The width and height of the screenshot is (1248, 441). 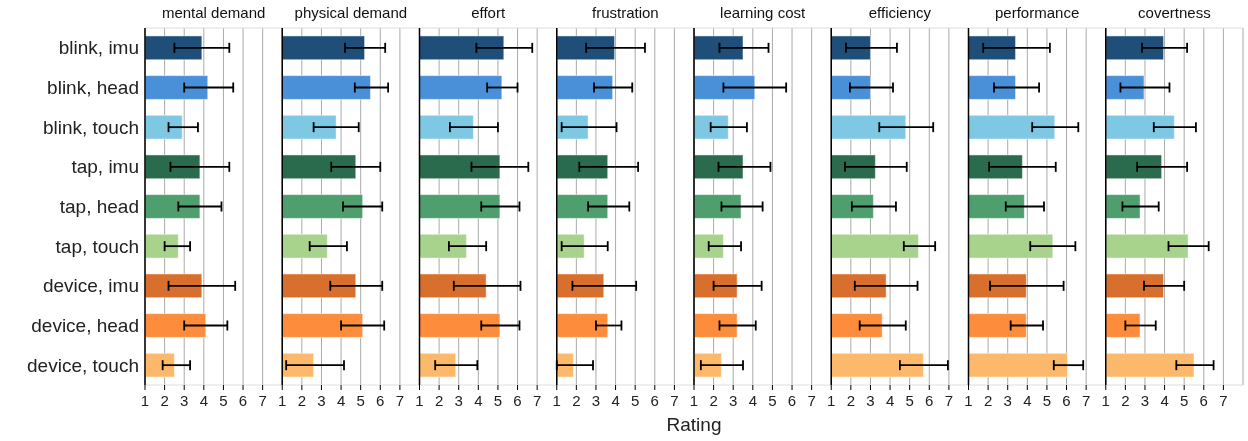 I want to click on y-tick-label: blink, imu, so click(x=98, y=48).